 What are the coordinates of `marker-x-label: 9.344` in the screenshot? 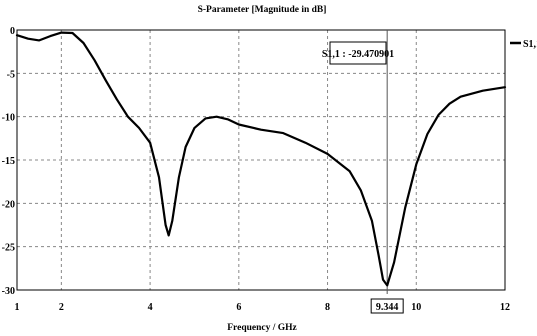 It's located at (387, 307).